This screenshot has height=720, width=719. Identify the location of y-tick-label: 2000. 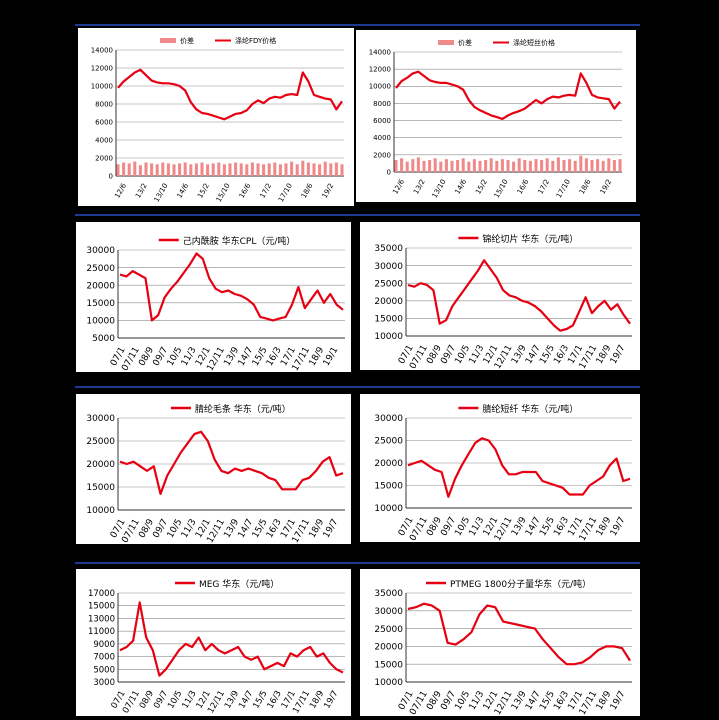
(382, 155).